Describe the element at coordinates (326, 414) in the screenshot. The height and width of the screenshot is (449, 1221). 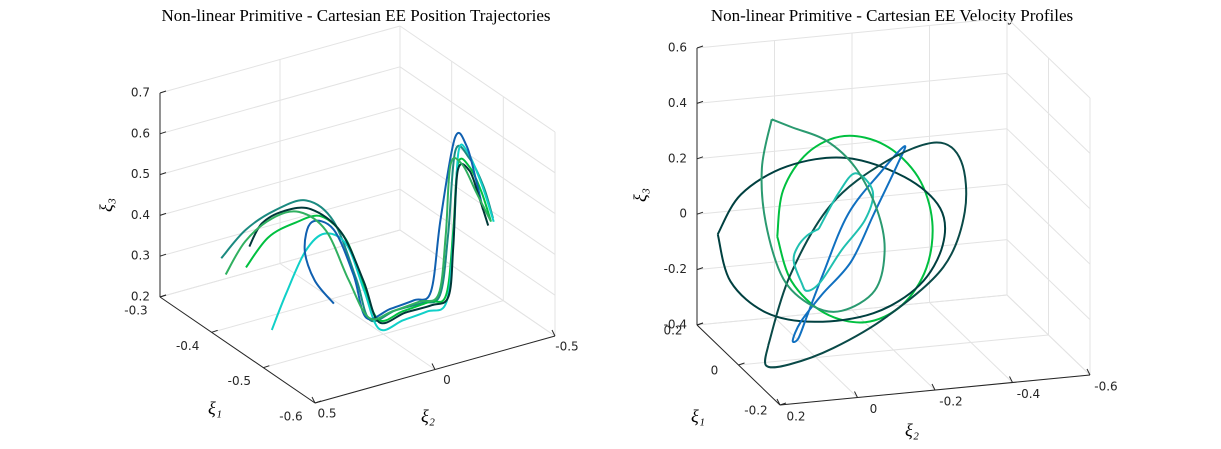
I see `y-tick-label: 0.5` at that location.